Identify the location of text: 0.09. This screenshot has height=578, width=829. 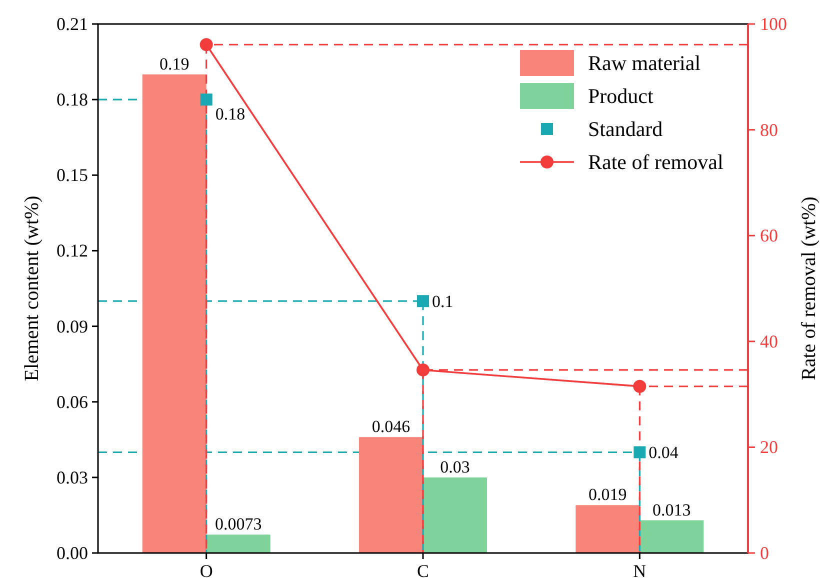
(72, 326).